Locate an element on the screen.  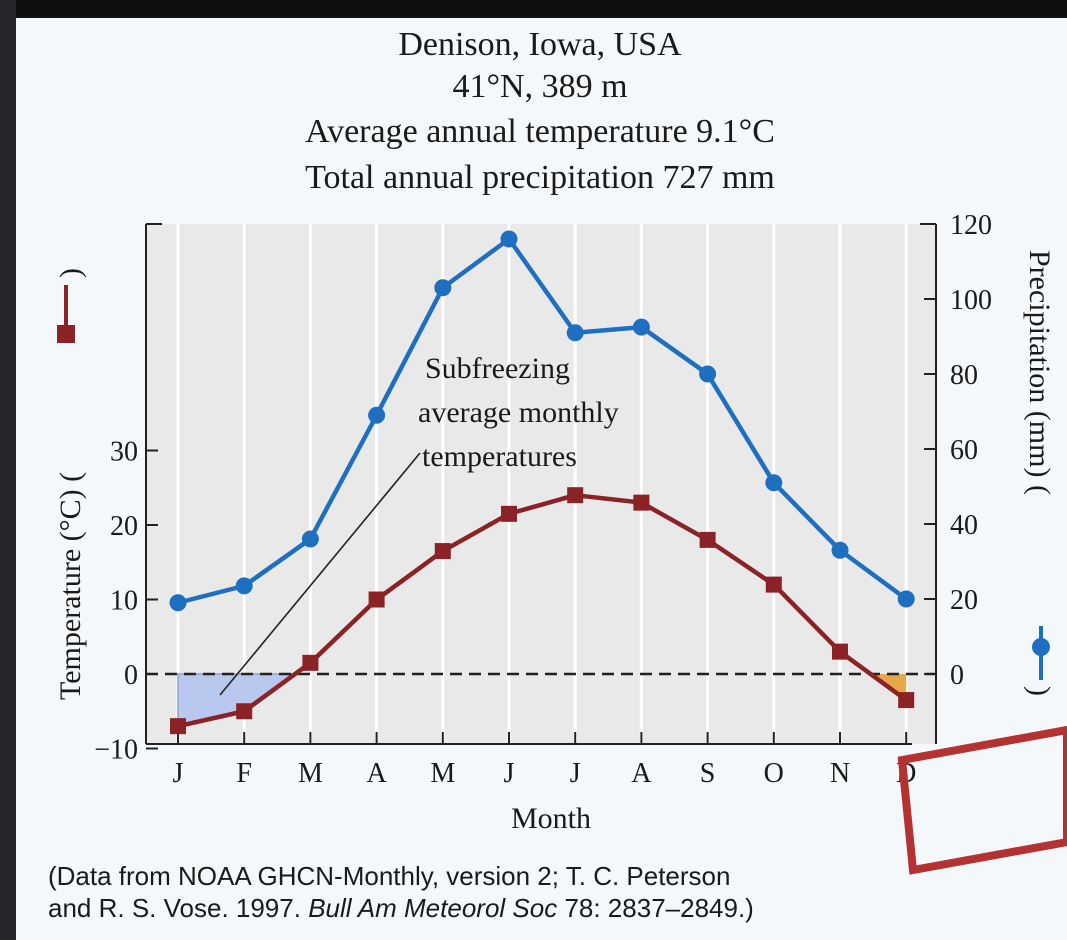
left-tick-label: 20 is located at coordinates (124, 526).